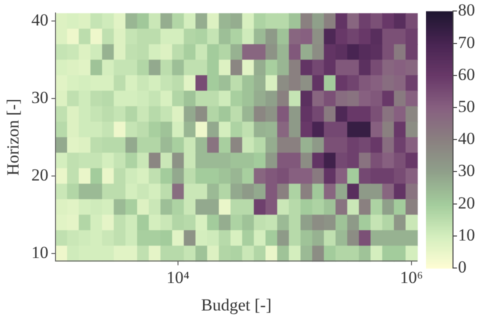  What do you see at coordinates (466, 170) in the screenshot?
I see `color-bar-label: 30` at bounding box center [466, 170].